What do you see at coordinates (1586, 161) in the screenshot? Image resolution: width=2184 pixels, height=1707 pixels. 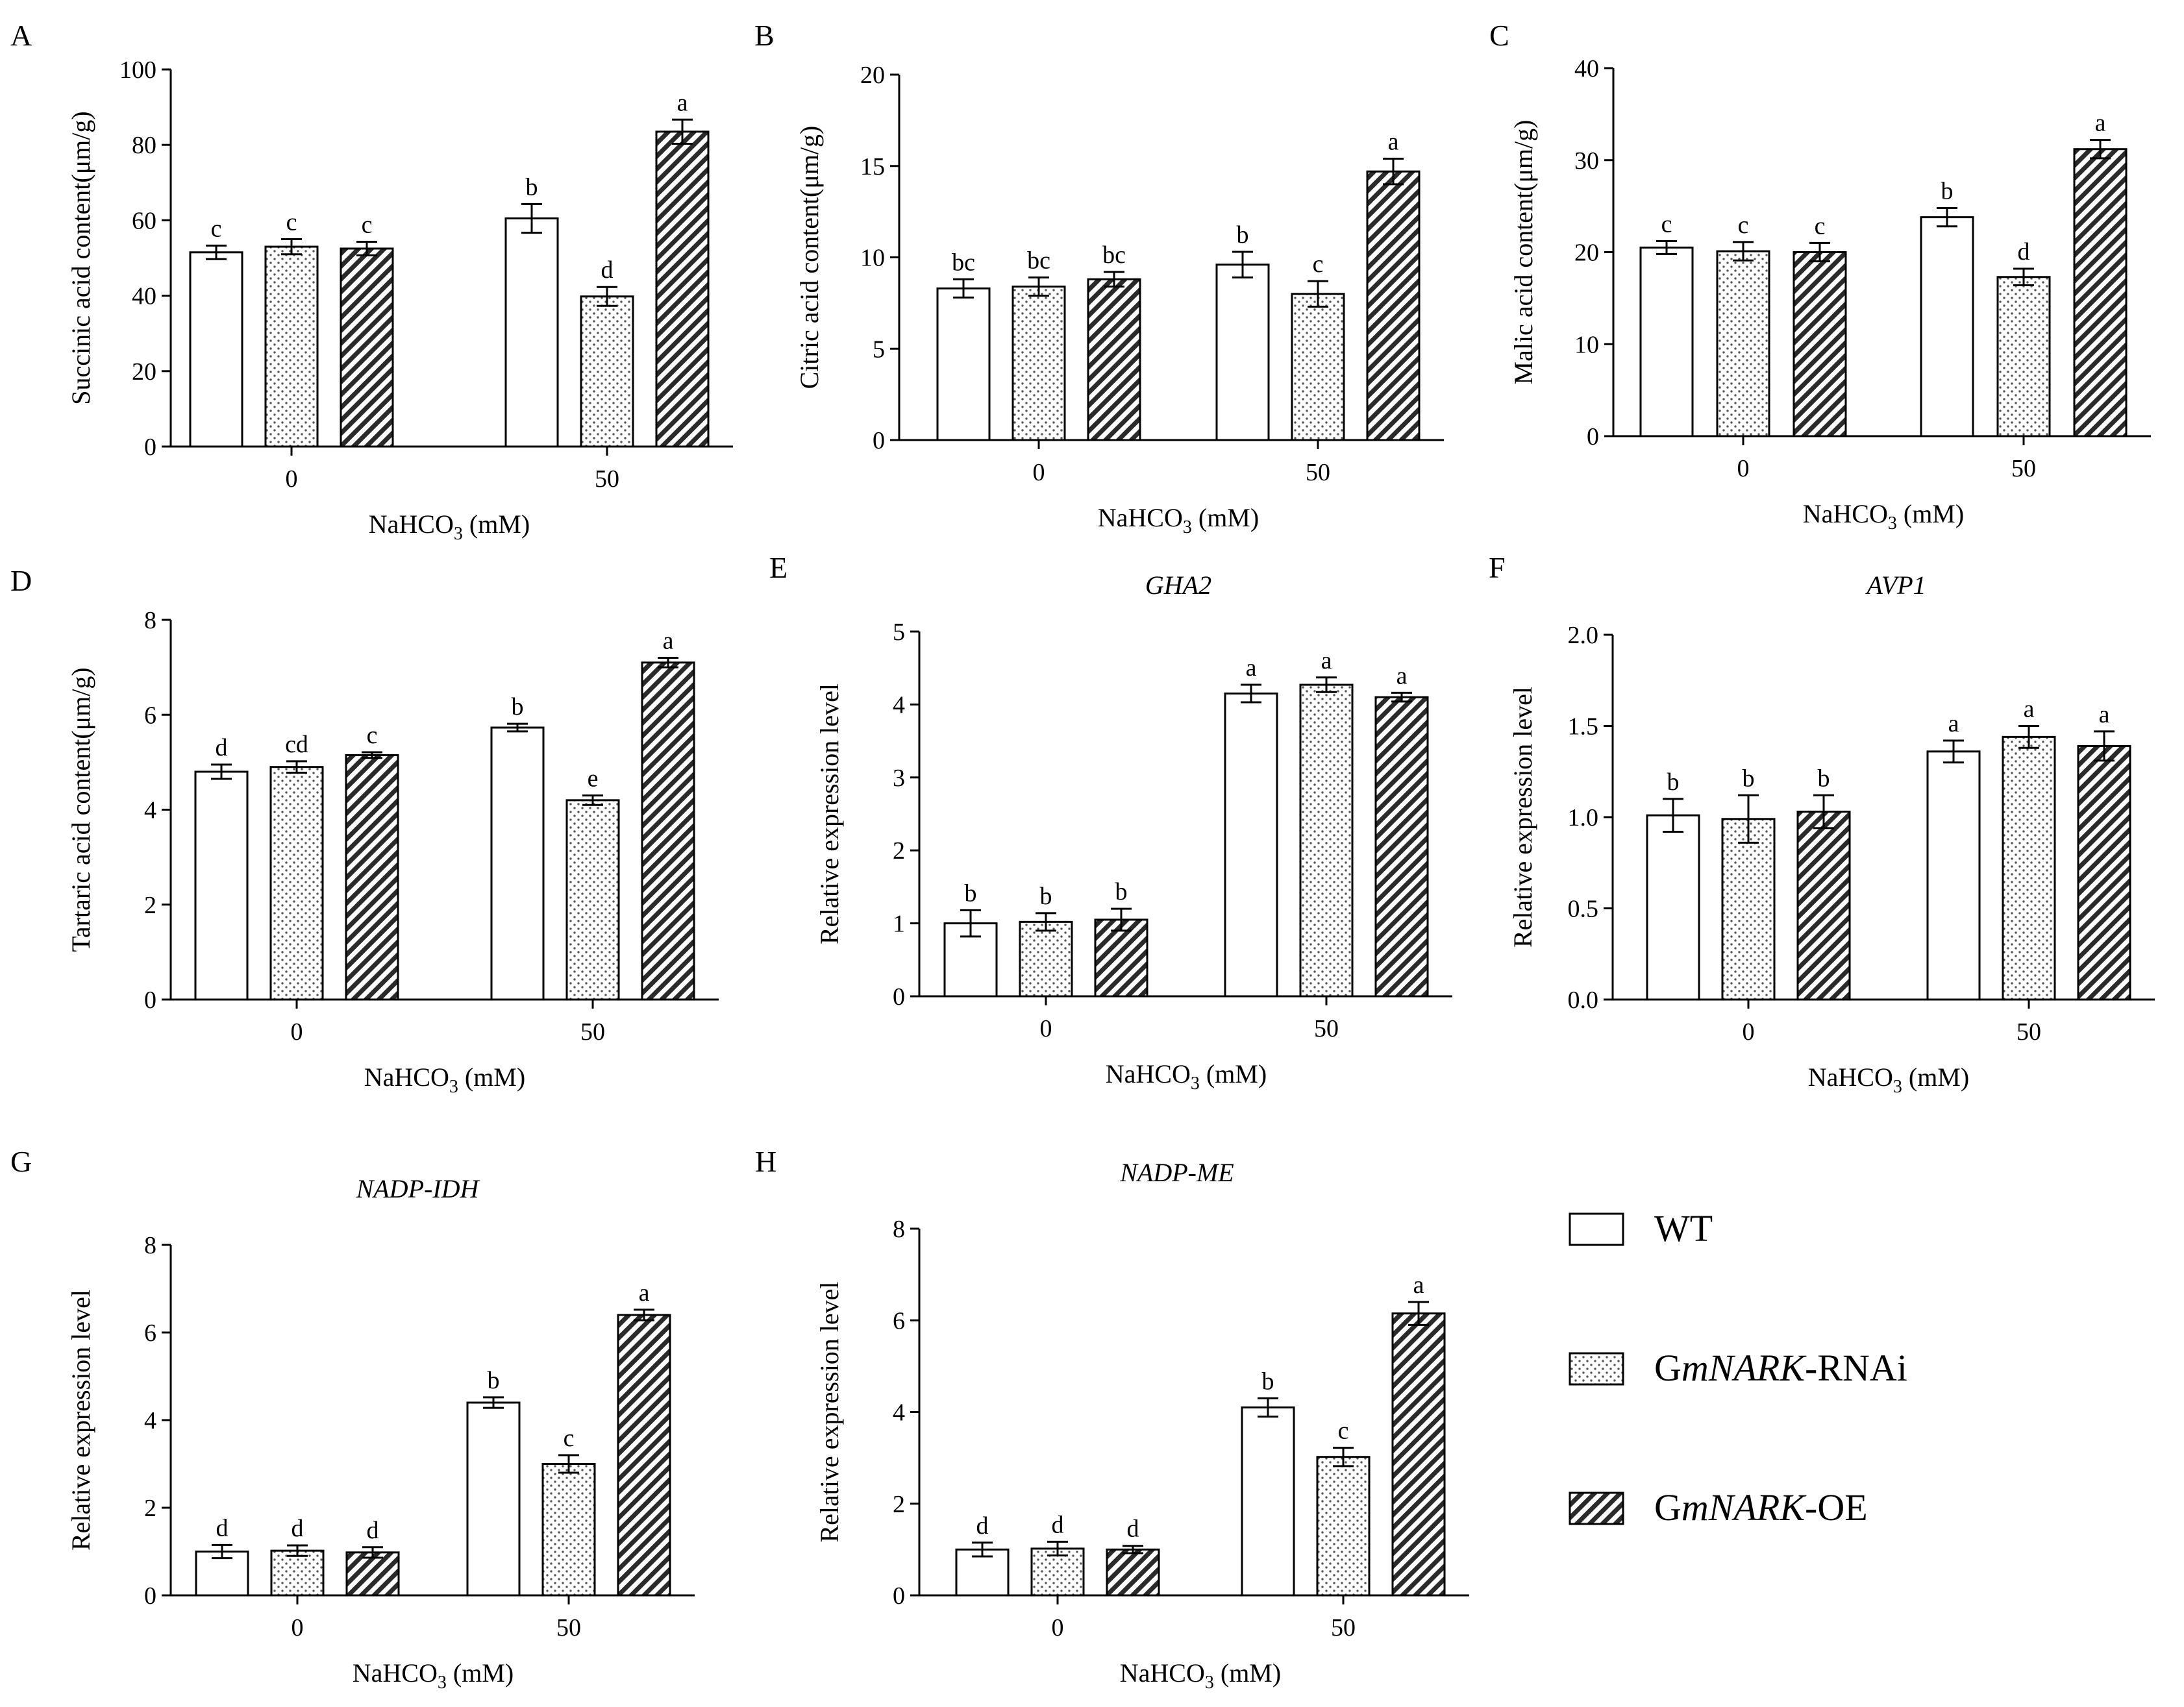 I see `y-tick-label: 30` at bounding box center [1586, 161].